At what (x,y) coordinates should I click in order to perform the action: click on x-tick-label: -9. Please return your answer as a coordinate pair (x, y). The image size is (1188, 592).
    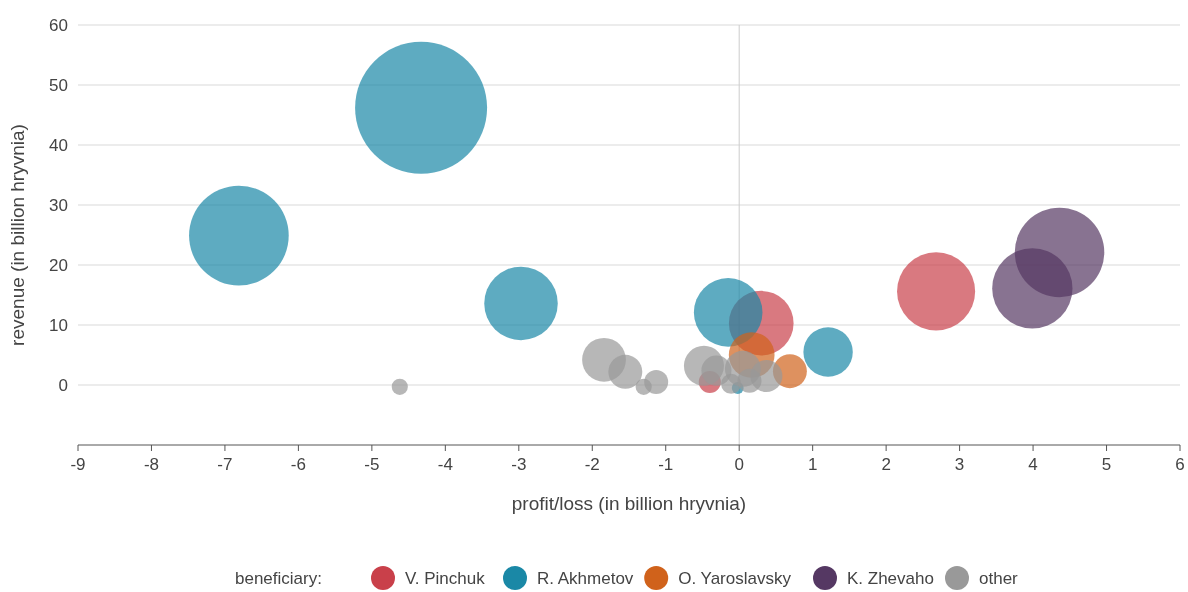
    Looking at the image, I should click on (78, 464).